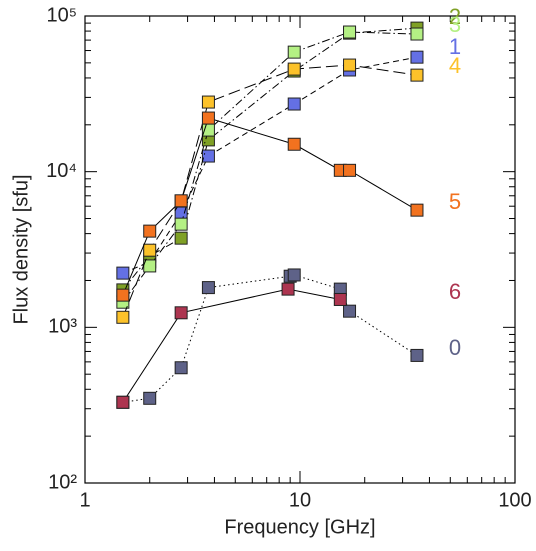  I want to click on x-axis-label: Frequency [GHz], so click(299, 527).